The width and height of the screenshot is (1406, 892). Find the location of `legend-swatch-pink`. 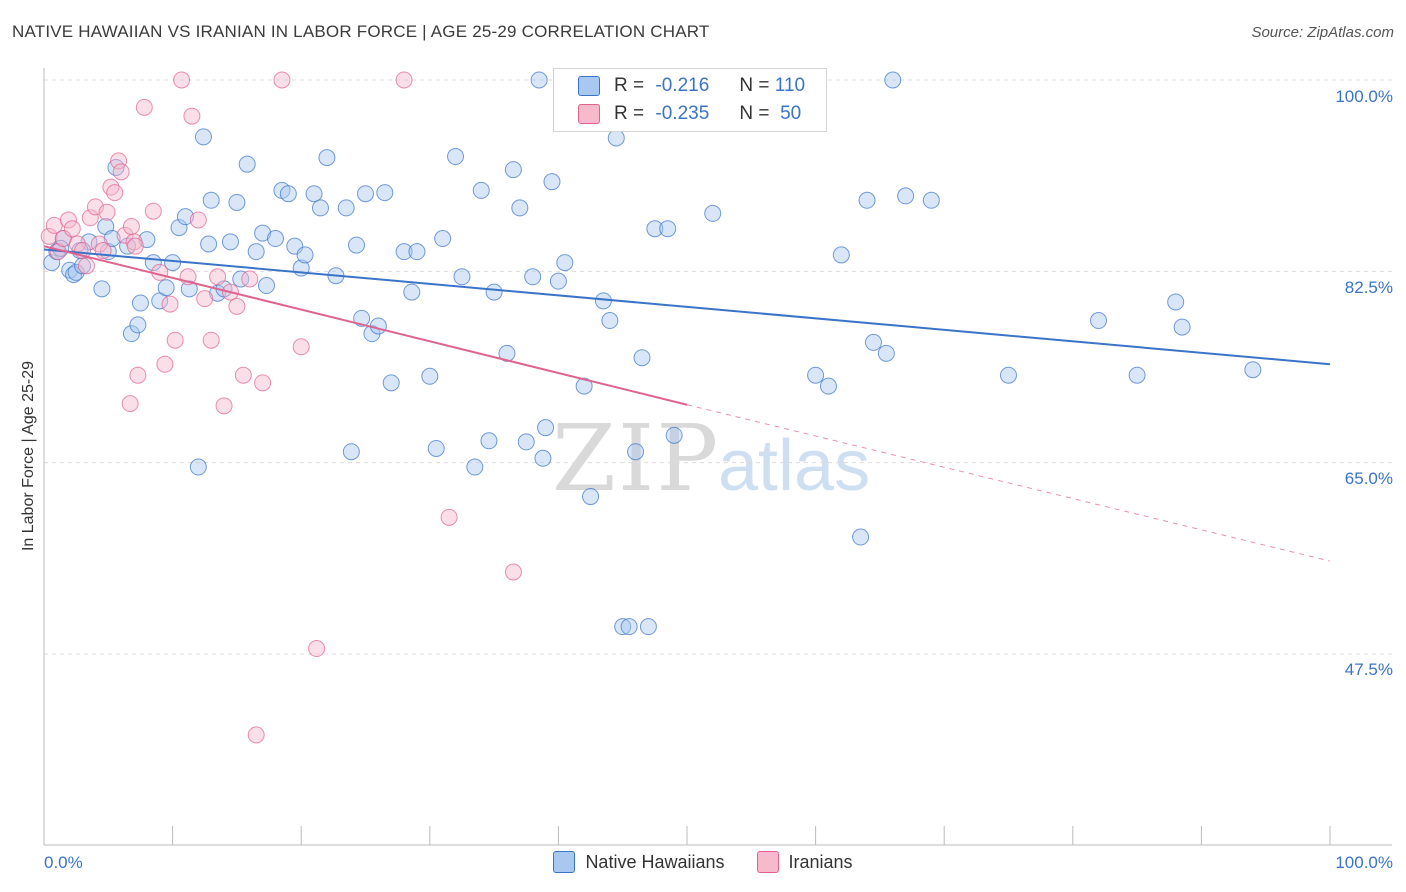

legend-swatch-pink is located at coordinates (767, 862).